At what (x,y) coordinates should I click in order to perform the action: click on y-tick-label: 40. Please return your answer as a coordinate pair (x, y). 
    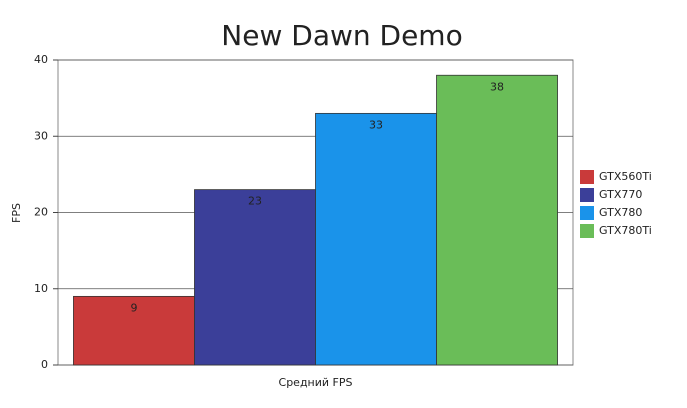
    Looking at the image, I should click on (41, 59).